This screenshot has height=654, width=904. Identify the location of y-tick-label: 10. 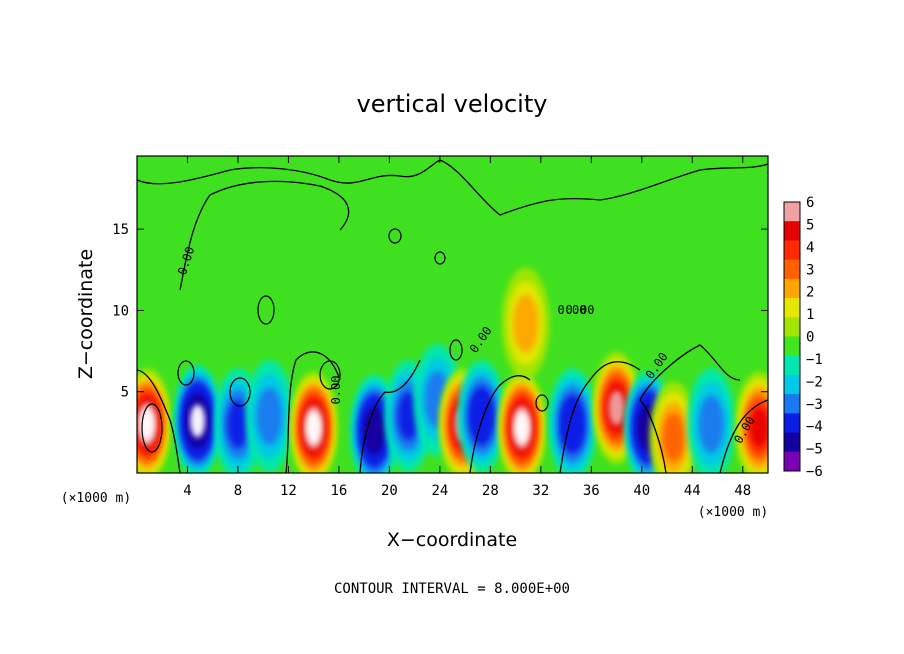
(120, 311).